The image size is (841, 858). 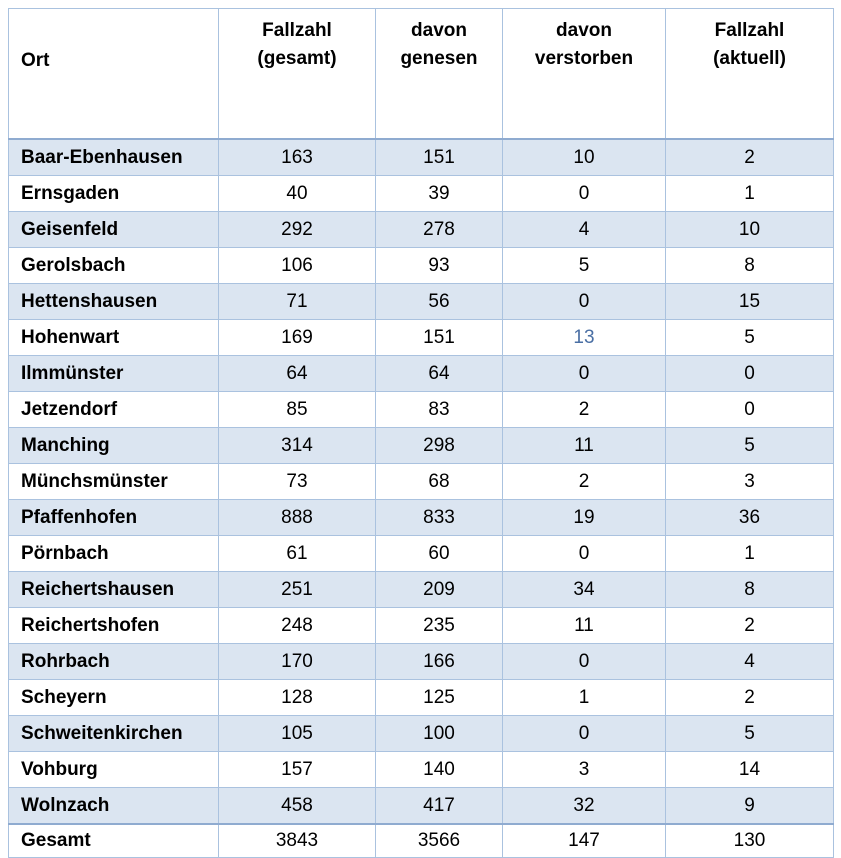 I want to click on cell-fallzahl-aktuell: 9, so click(x=749, y=806).